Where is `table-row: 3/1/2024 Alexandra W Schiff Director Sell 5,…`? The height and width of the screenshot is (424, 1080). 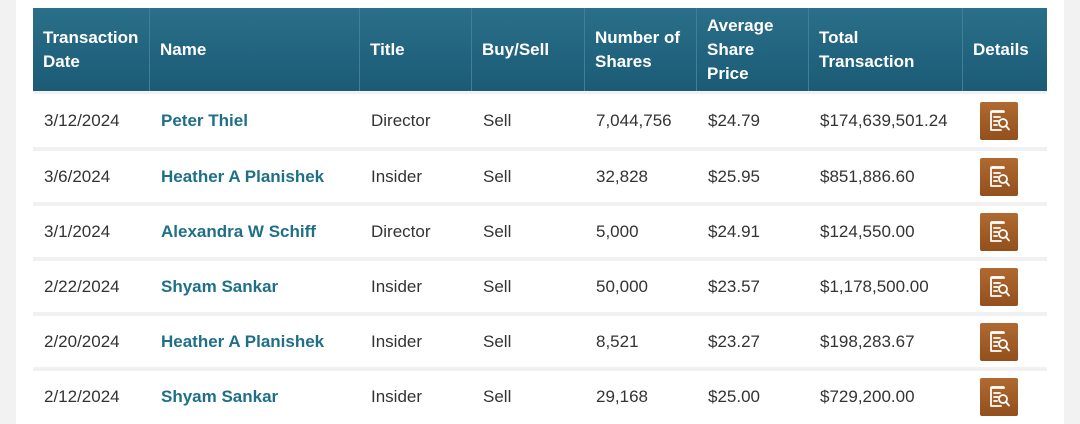
table-row: 3/1/2024 Alexandra W Schiff Director Sell 5,… is located at coordinates (540, 229).